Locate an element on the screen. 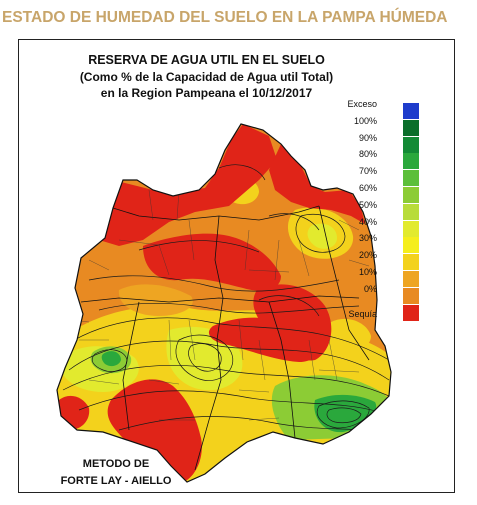 Image resolution: width=477 pixels, height=505 pixels. legend-label: Exceso is located at coordinates (362, 104).